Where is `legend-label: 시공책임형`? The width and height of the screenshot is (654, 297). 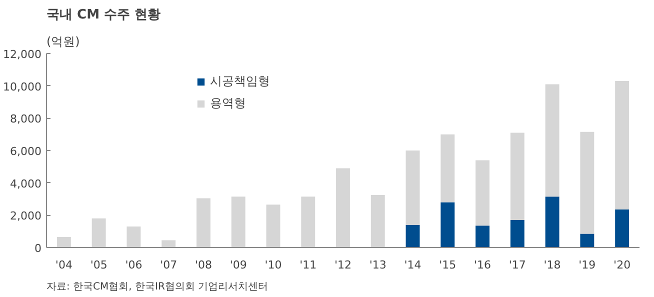 legend-label: 시공책임형 is located at coordinates (240, 81).